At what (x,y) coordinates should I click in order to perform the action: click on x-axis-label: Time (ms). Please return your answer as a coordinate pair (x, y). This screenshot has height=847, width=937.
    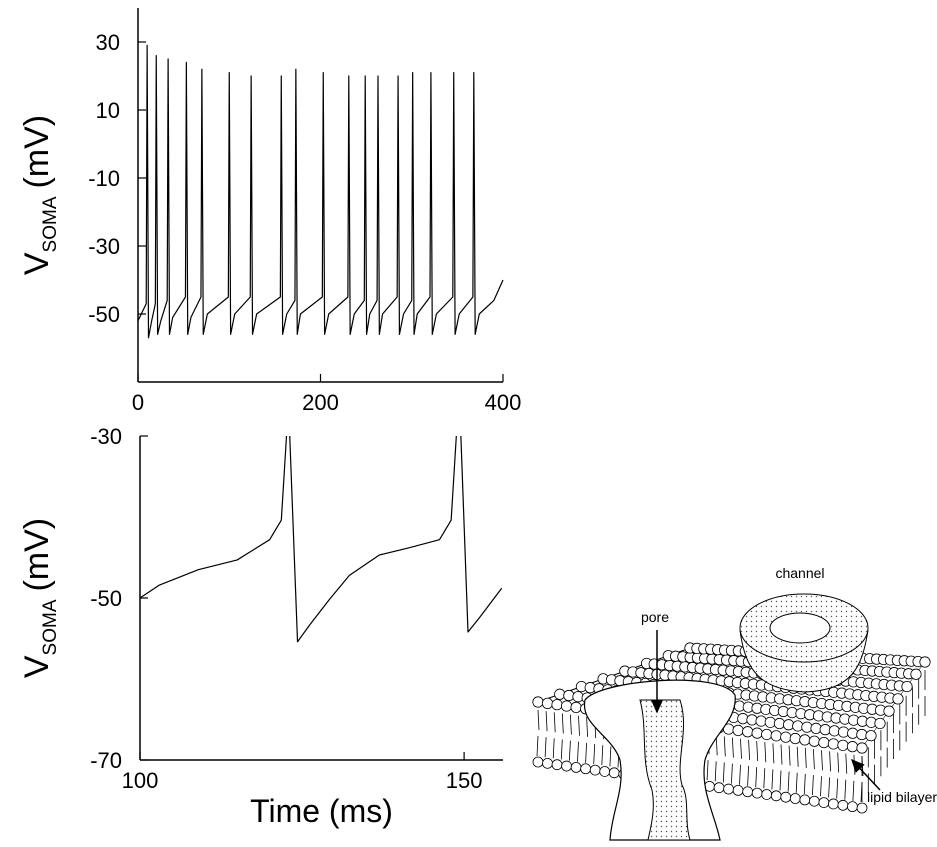
    Looking at the image, I should click on (321, 811).